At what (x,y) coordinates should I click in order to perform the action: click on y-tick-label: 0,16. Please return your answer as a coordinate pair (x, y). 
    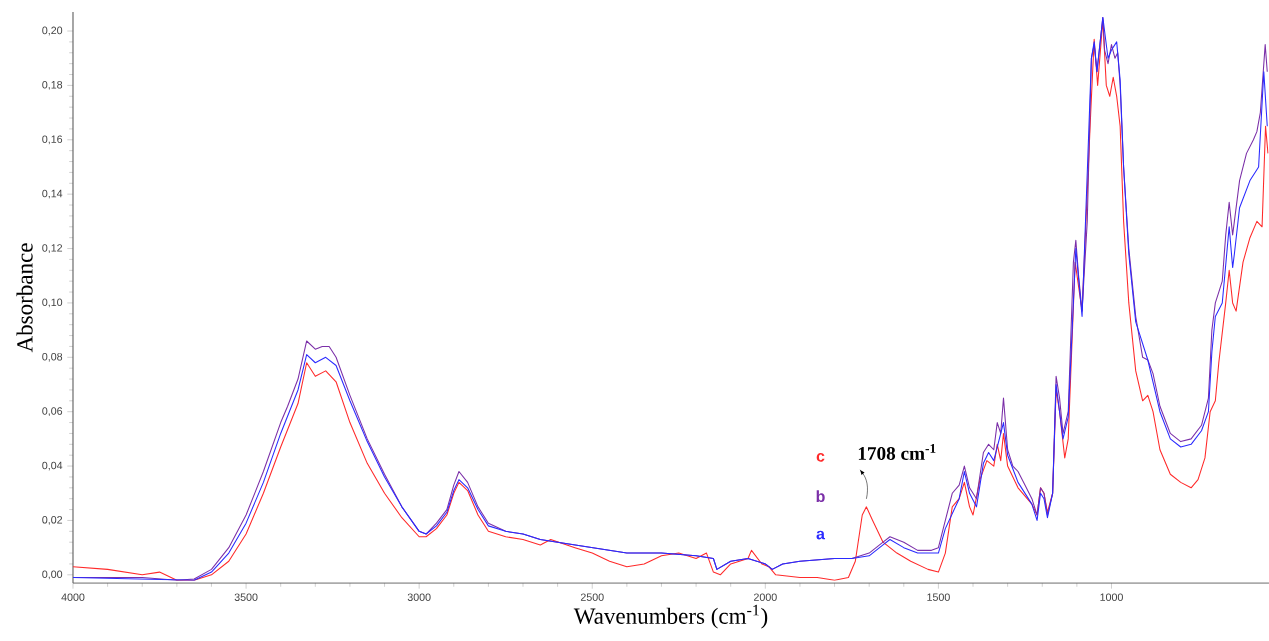
    Looking at the image, I should click on (52, 140).